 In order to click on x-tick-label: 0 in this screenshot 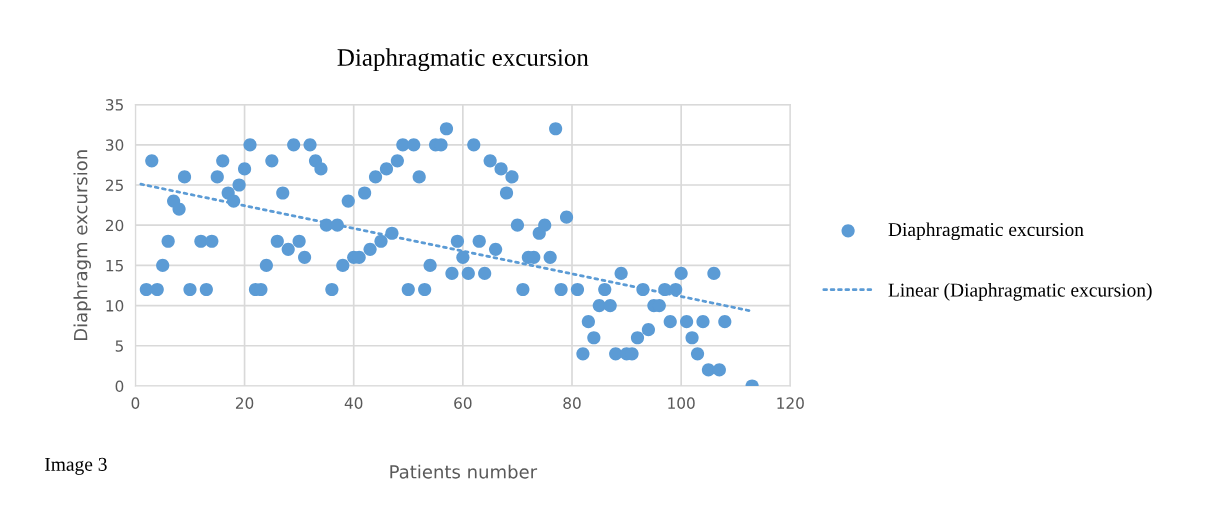, I will do `click(135, 403)`.